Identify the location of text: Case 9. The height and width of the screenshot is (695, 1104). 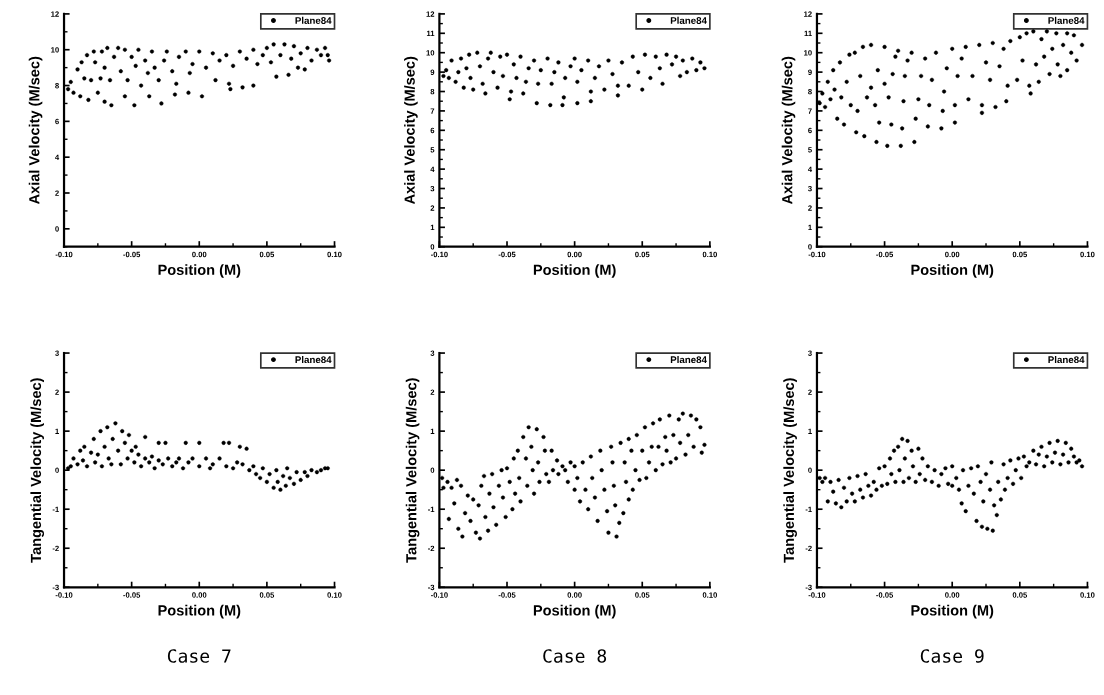
(952, 656).